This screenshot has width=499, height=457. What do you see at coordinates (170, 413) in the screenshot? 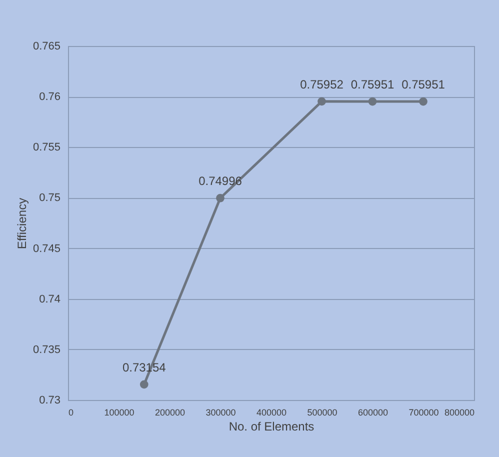
I see `x-tick-label: 200000` at bounding box center [170, 413].